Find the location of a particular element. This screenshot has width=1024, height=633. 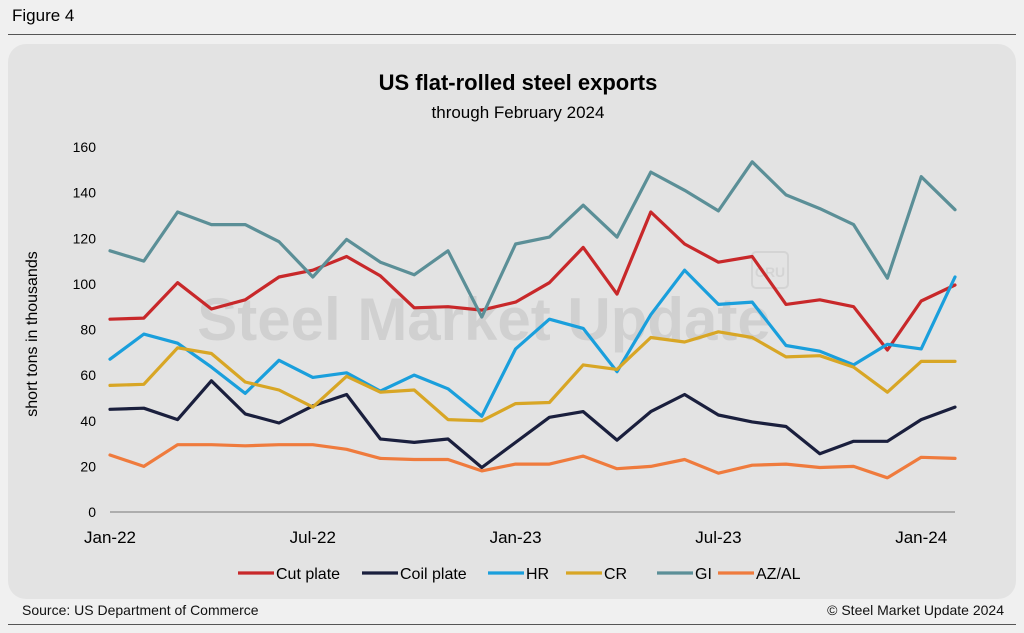

legend-label-cr: CR is located at coordinates (615, 574).